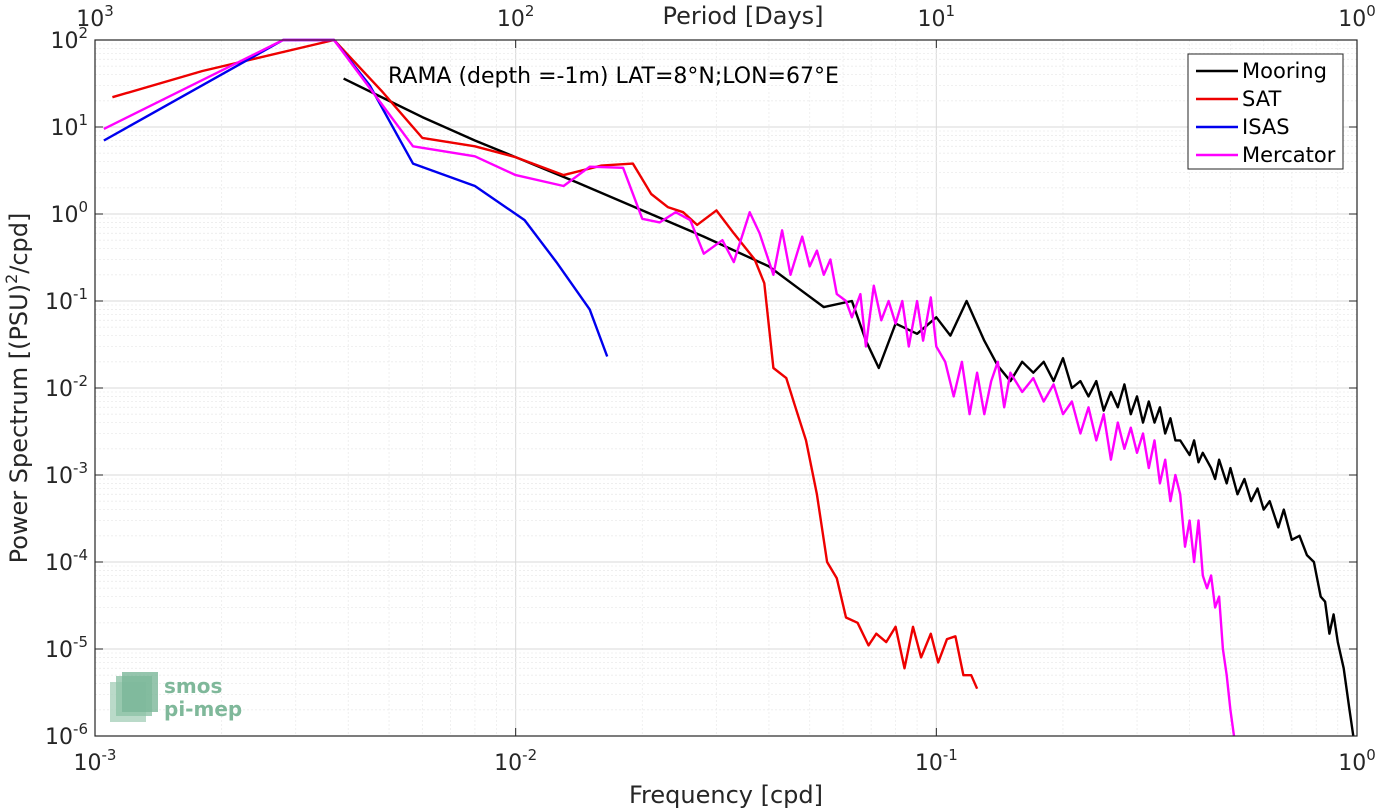 The image size is (1377, 809). Describe the element at coordinates (1261, 99) in the screenshot. I see `legend-label-sat: SAT` at that location.